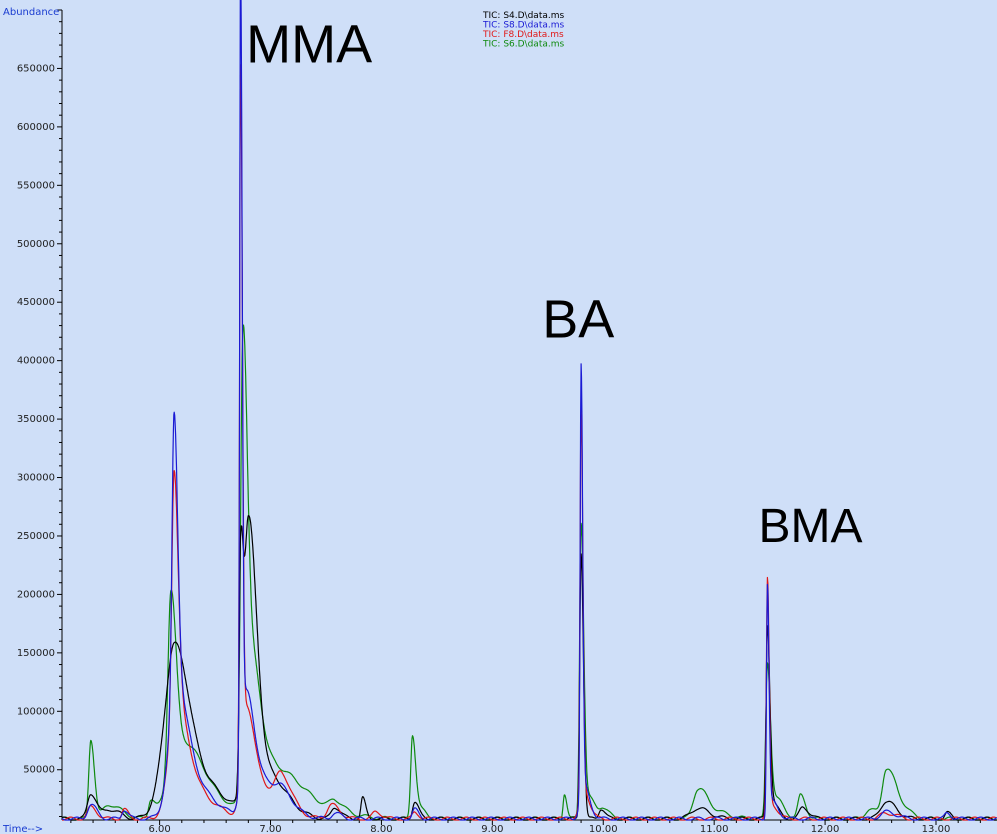  What do you see at coordinates (36, 594) in the screenshot?
I see `y-tick-label: 200000` at bounding box center [36, 594].